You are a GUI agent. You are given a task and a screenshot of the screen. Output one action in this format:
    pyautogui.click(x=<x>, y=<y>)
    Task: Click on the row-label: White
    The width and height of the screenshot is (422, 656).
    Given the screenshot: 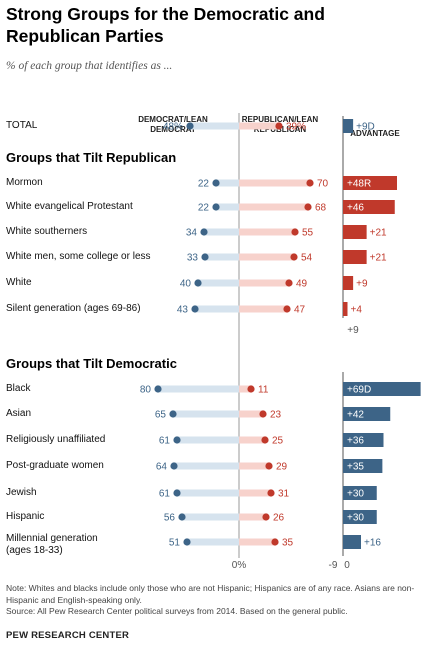 What is the action you would take?
    pyautogui.click(x=19, y=282)
    